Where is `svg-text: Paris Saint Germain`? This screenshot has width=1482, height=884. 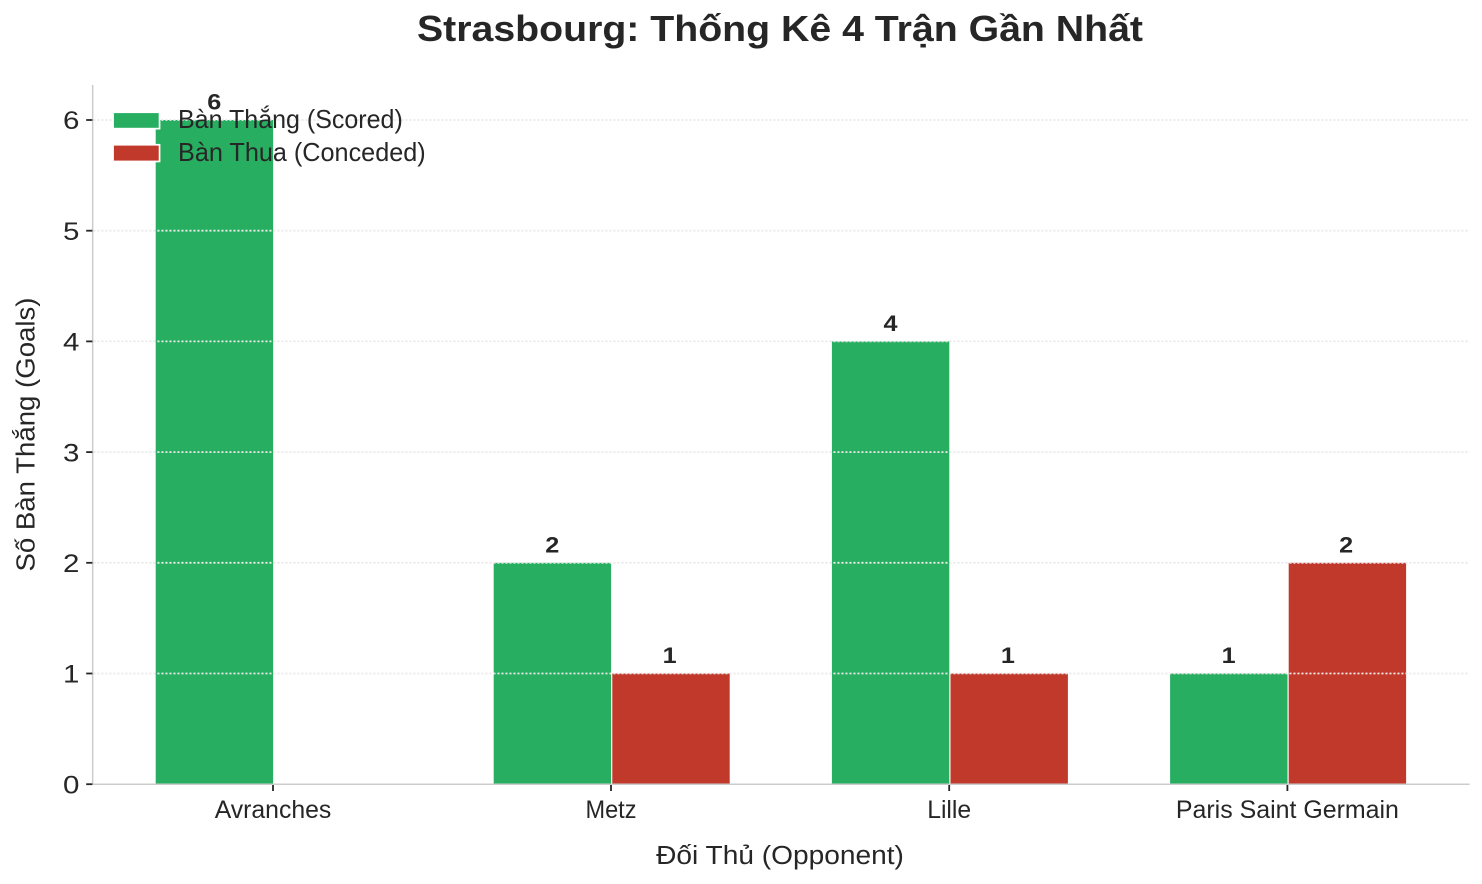 svg-text: Paris Saint Germain is located at coordinates (1287, 810).